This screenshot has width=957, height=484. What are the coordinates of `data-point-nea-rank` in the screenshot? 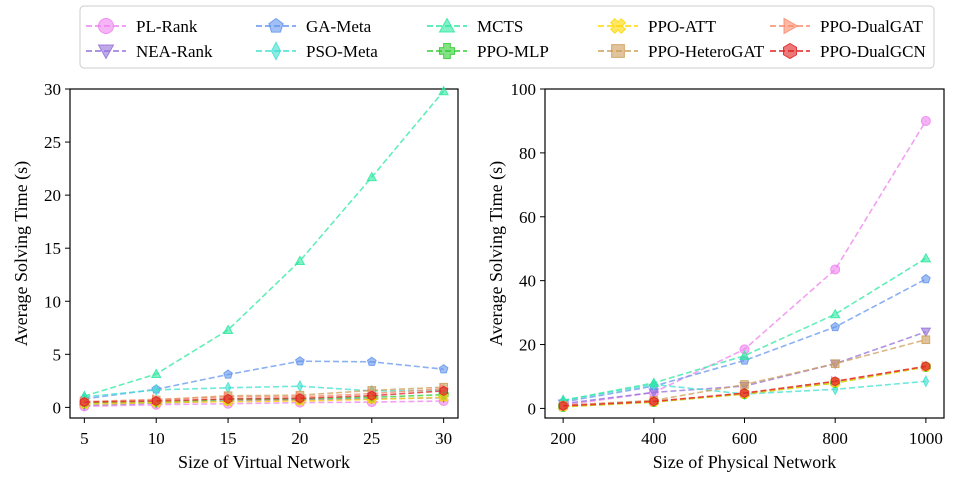 It's located at (926, 332).